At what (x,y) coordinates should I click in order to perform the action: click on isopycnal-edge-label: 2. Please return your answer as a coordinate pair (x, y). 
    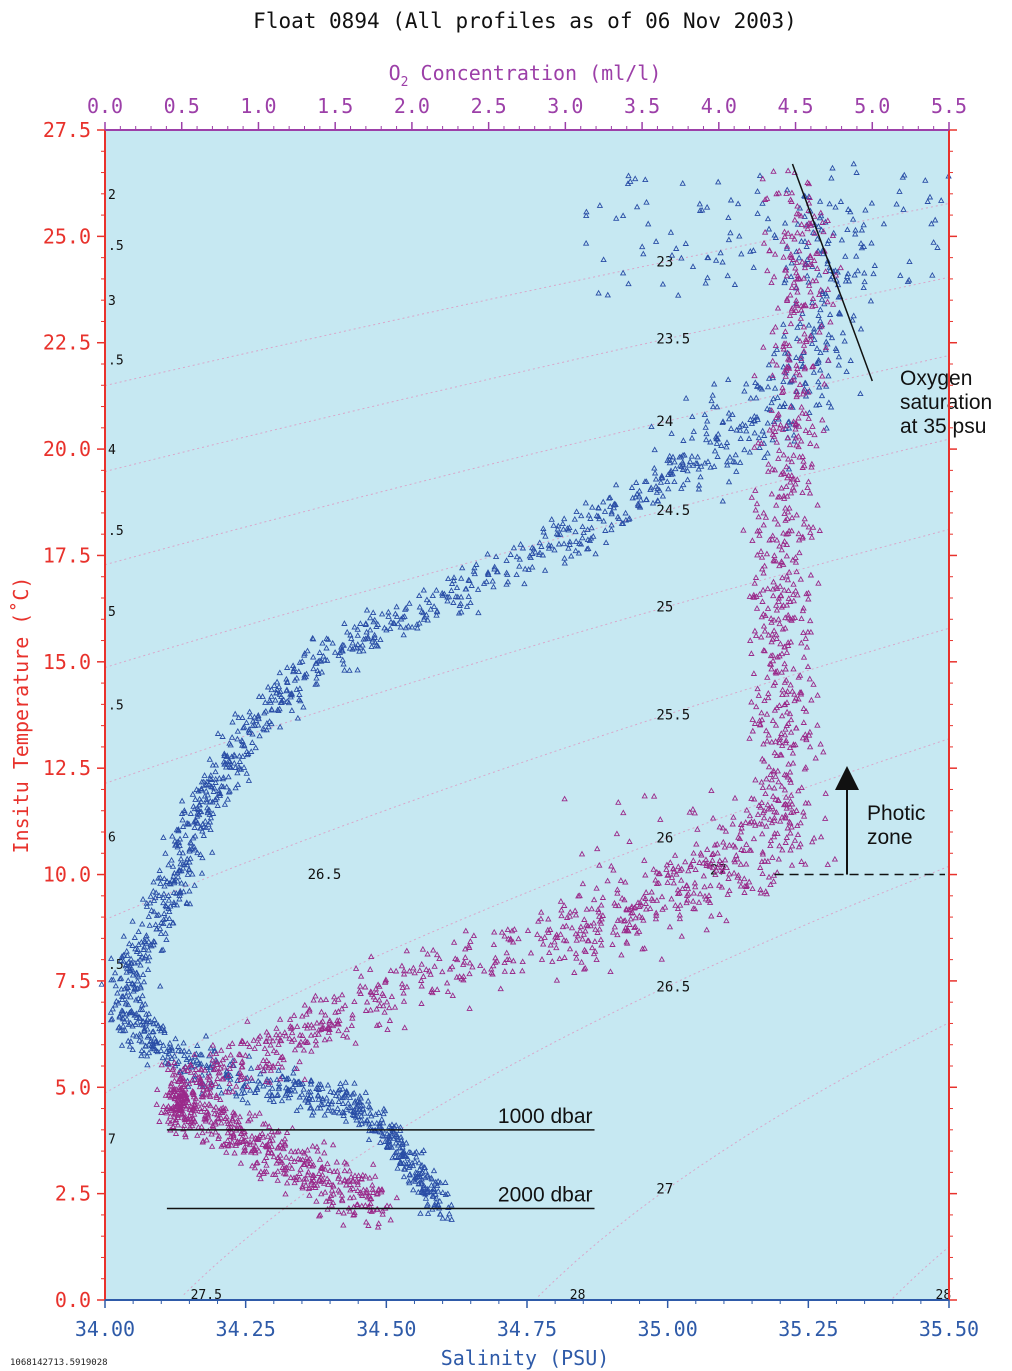
    Looking at the image, I should click on (112, 195).